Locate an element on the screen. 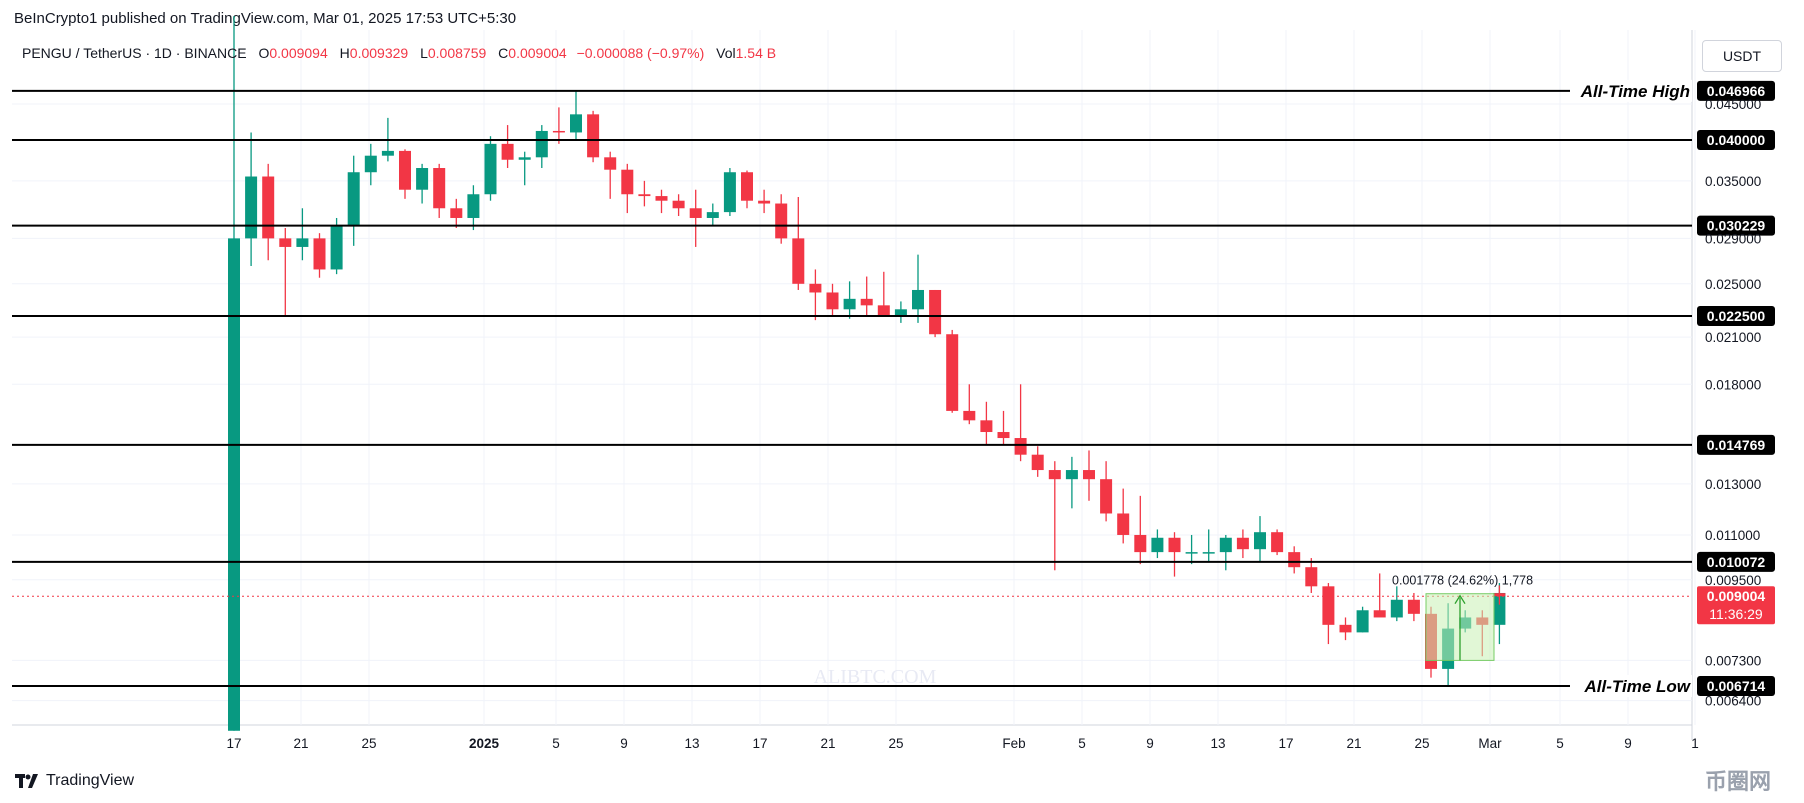  tradingview-branding: TradingView is located at coordinates (74, 781).